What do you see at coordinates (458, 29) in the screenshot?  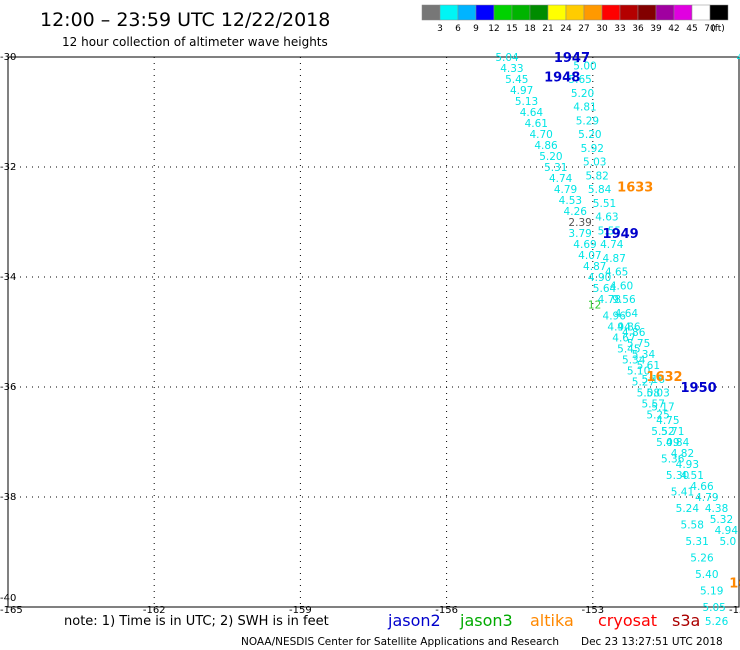 I see `colorbar-label: 6` at bounding box center [458, 29].